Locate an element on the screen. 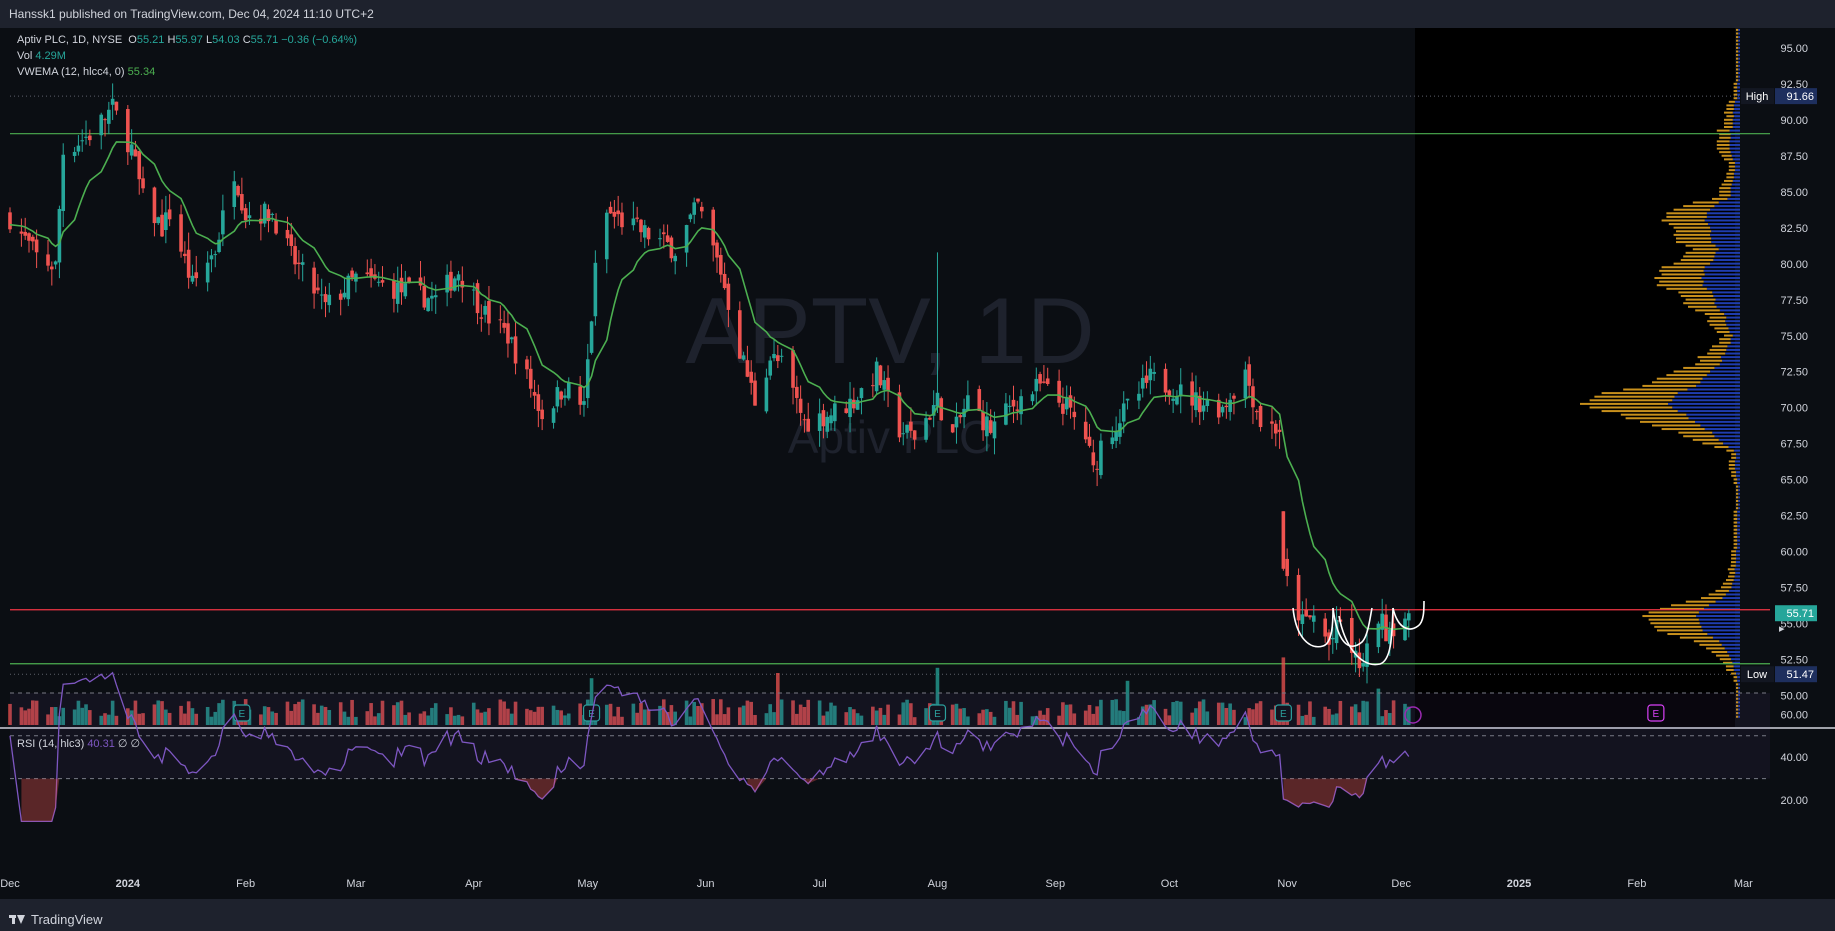 The width and height of the screenshot is (1835, 931). footer-bar: TradingView is located at coordinates (917, 915).